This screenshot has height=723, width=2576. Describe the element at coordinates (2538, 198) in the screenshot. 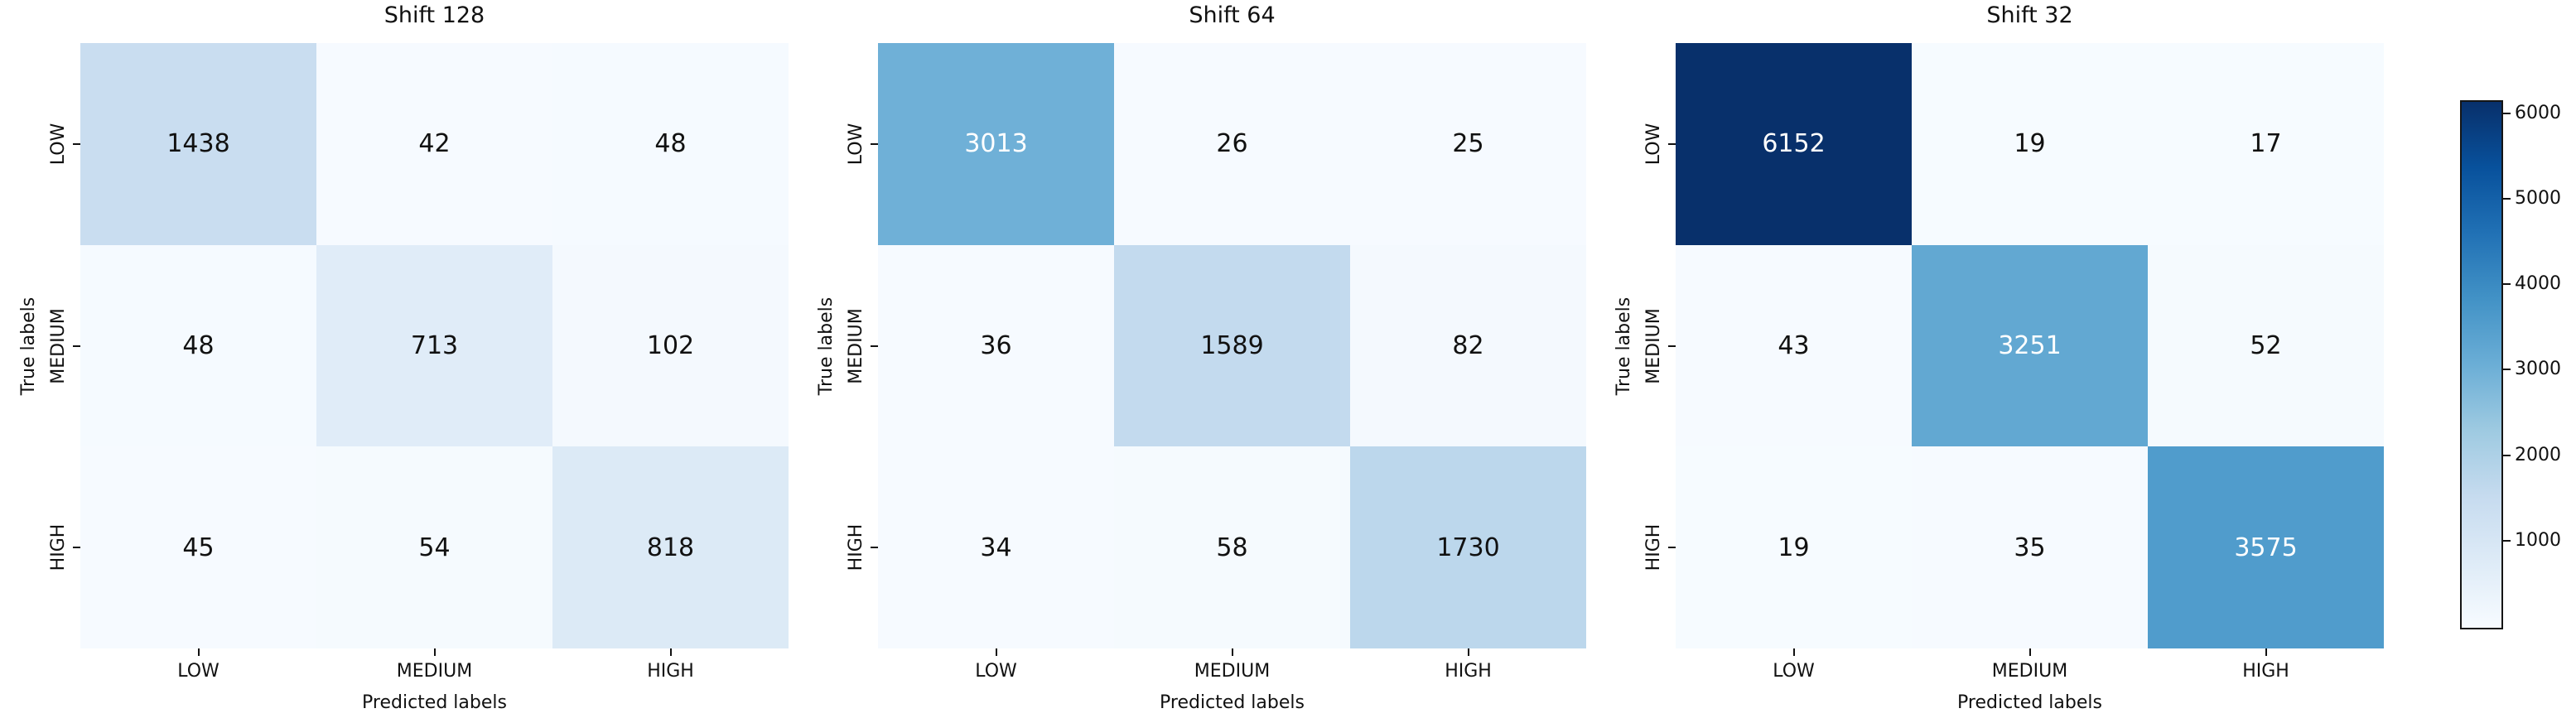

I see `colorbar-tick-label: 5000` at that location.